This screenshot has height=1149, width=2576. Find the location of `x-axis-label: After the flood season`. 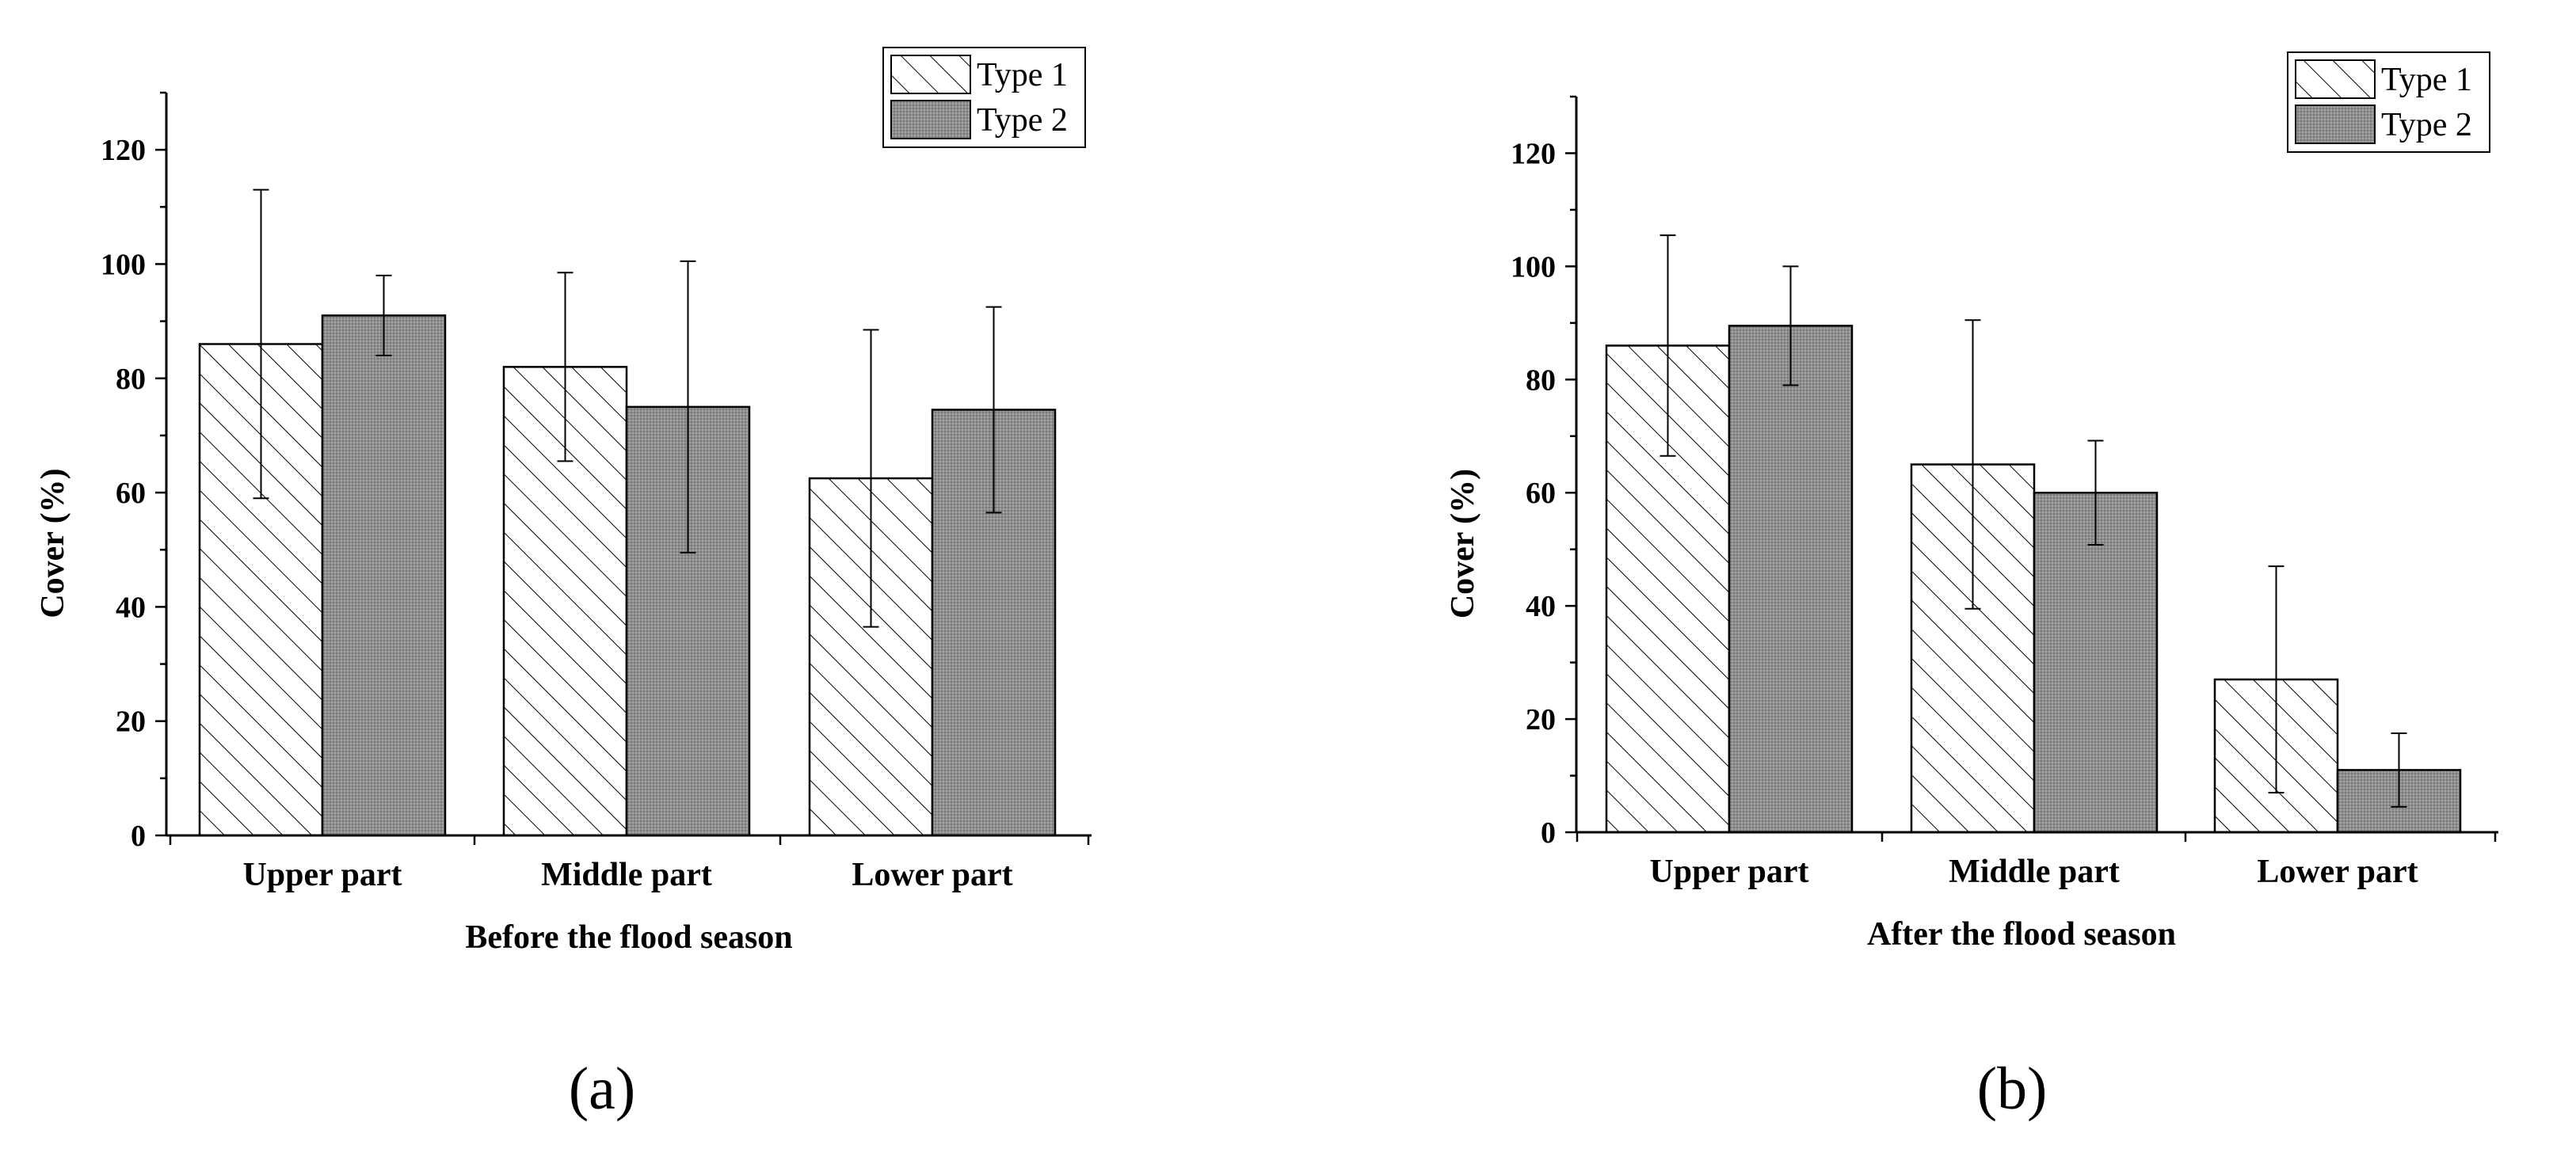

x-axis-label: After the flood season is located at coordinates (2022, 934).